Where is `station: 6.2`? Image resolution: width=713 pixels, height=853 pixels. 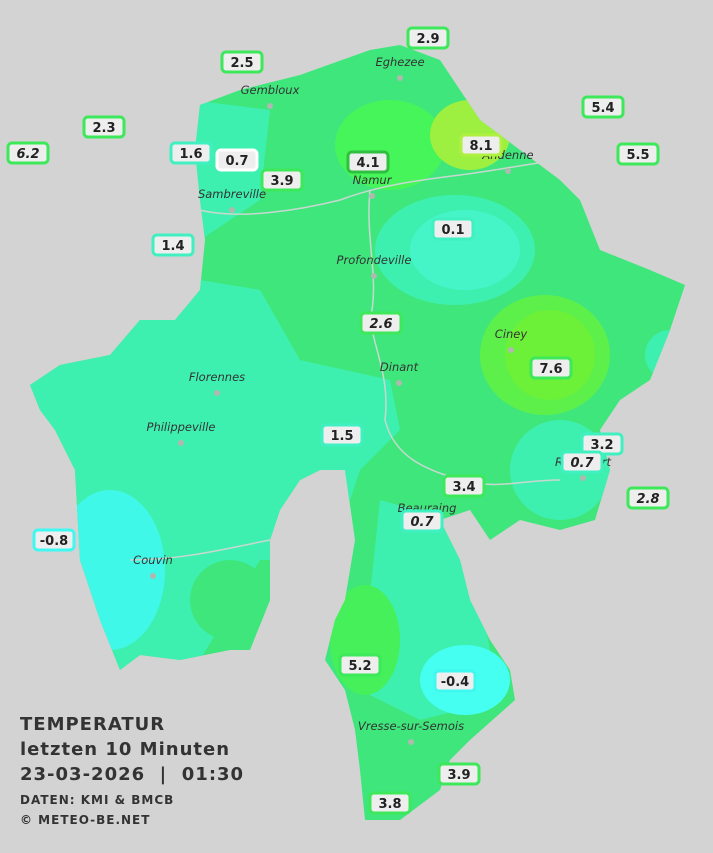
station: 6.2 is located at coordinates (28, 153).